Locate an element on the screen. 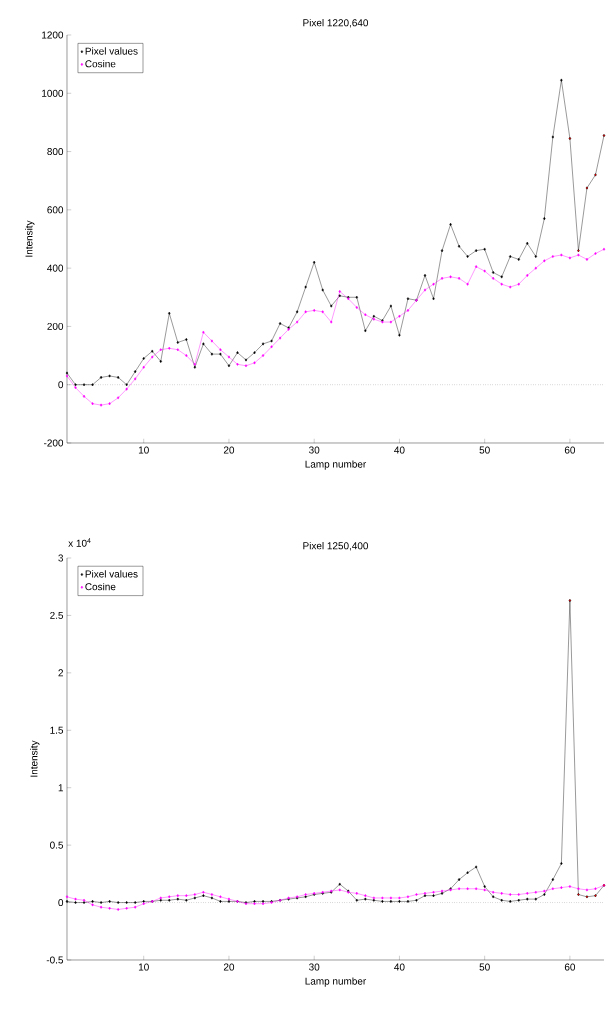  y-tick-label: 1.5 is located at coordinates (57, 730).